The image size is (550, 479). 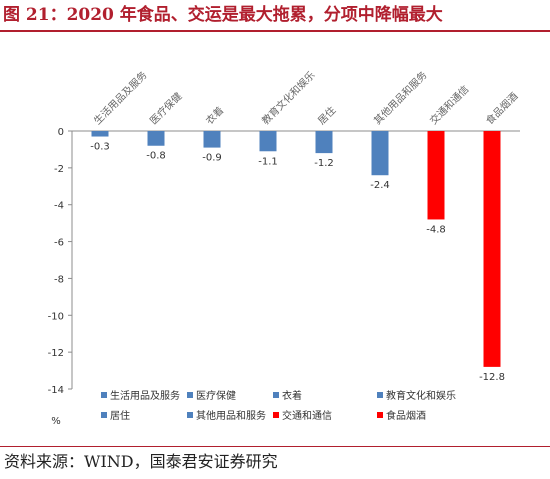 I want to click on y-tick-label: -8, so click(x=59, y=279).